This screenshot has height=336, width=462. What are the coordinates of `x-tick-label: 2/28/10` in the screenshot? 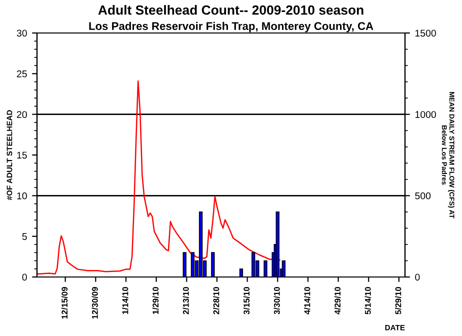 It's located at (216, 300).